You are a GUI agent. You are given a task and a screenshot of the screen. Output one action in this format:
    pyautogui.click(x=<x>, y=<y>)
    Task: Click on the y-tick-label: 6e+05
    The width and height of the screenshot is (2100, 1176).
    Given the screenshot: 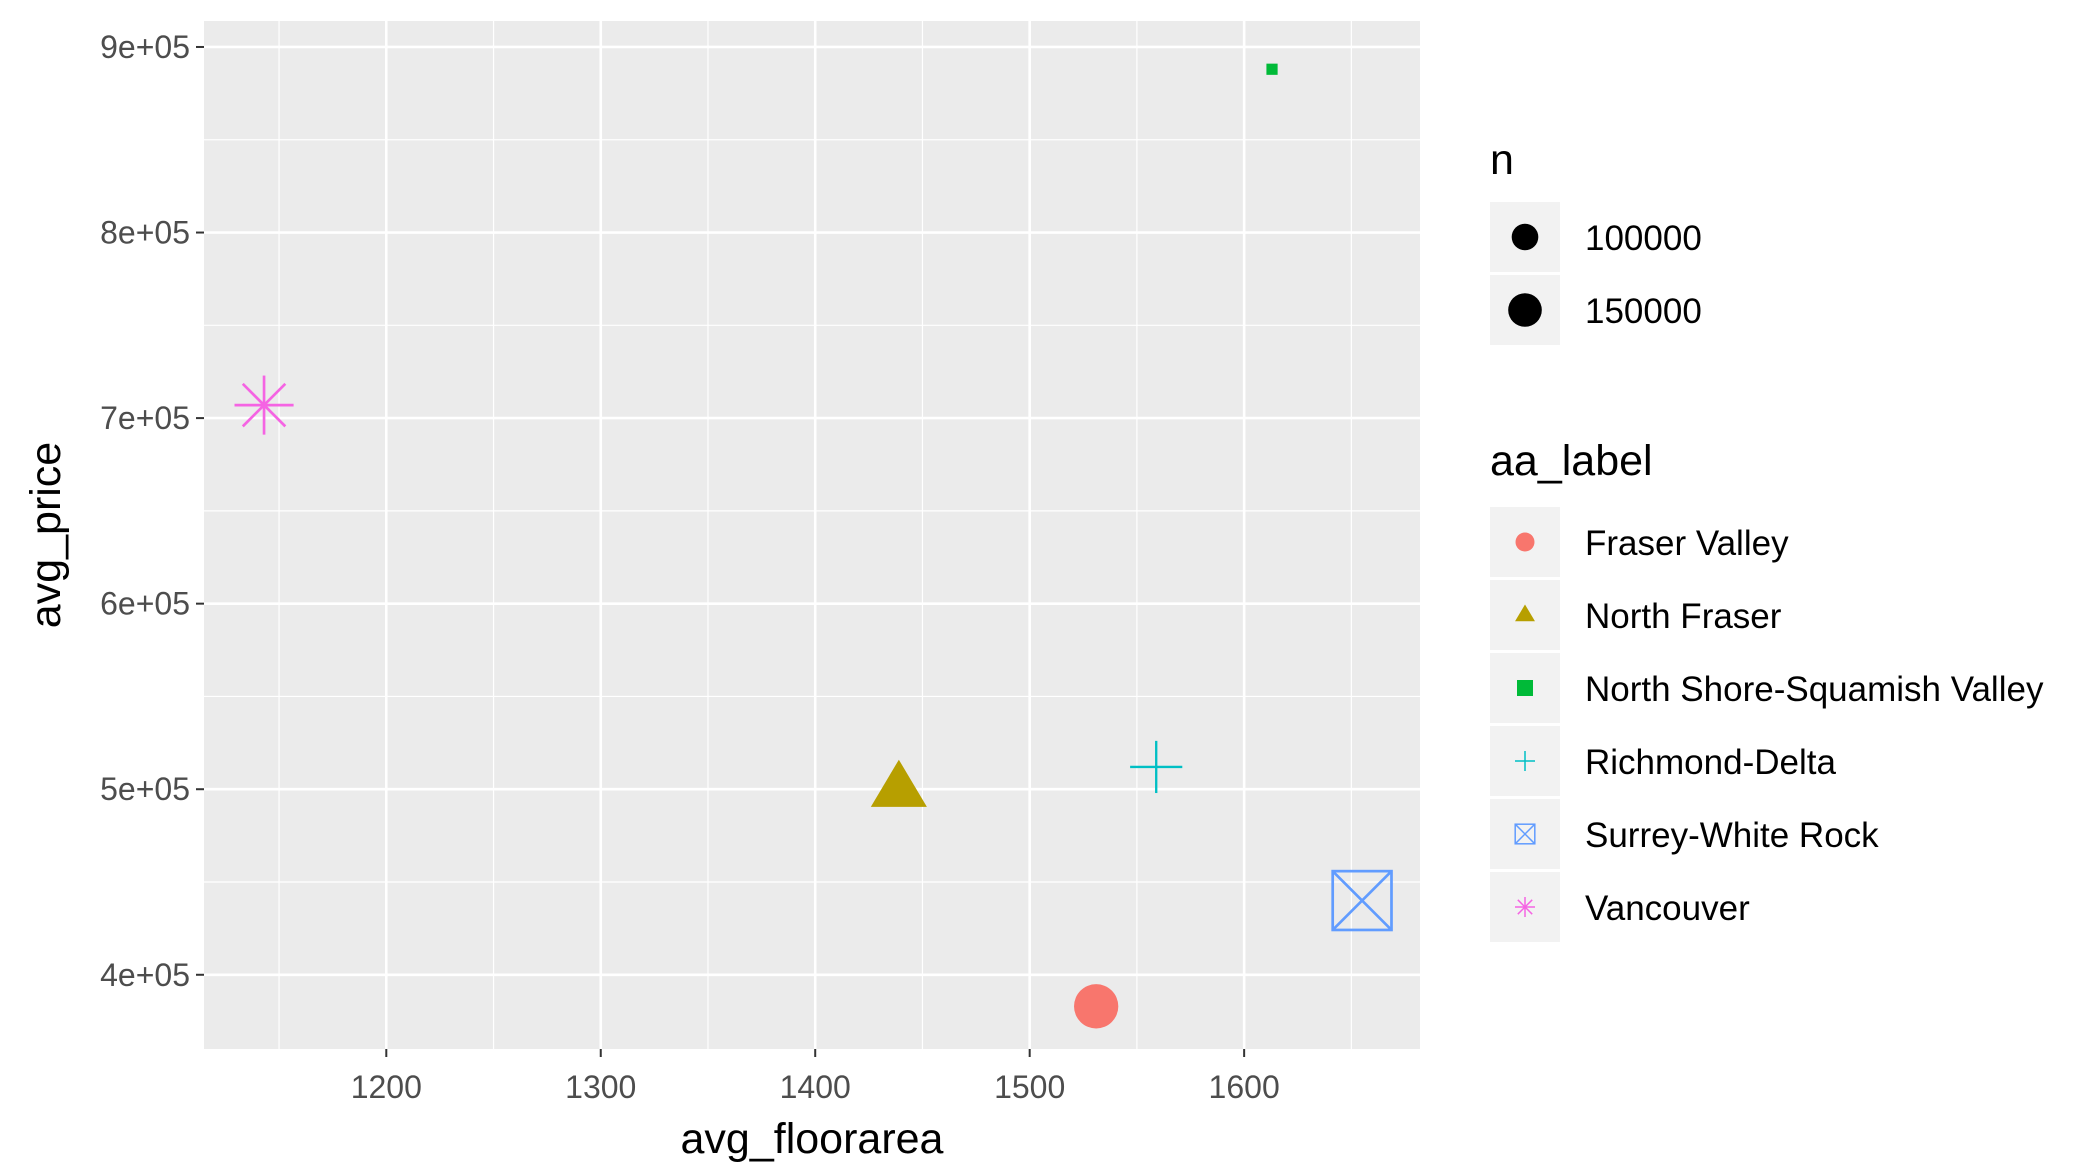 What is the action you would take?
    pyautogui.click(x=145, y=604)
    